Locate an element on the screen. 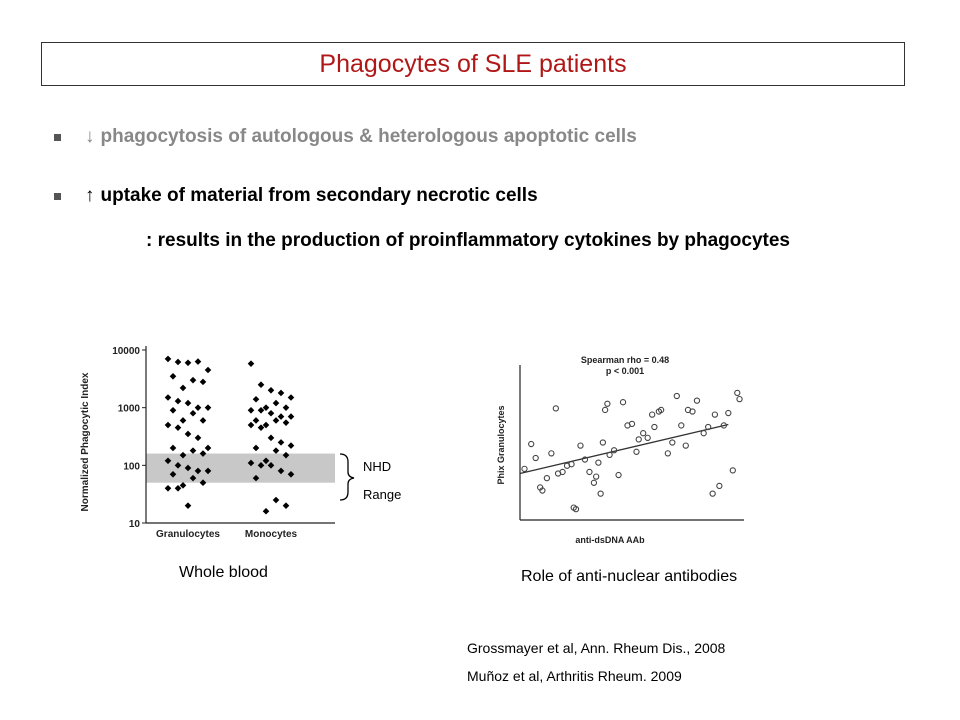  normal-range-band is located at coordinates (240, 468).